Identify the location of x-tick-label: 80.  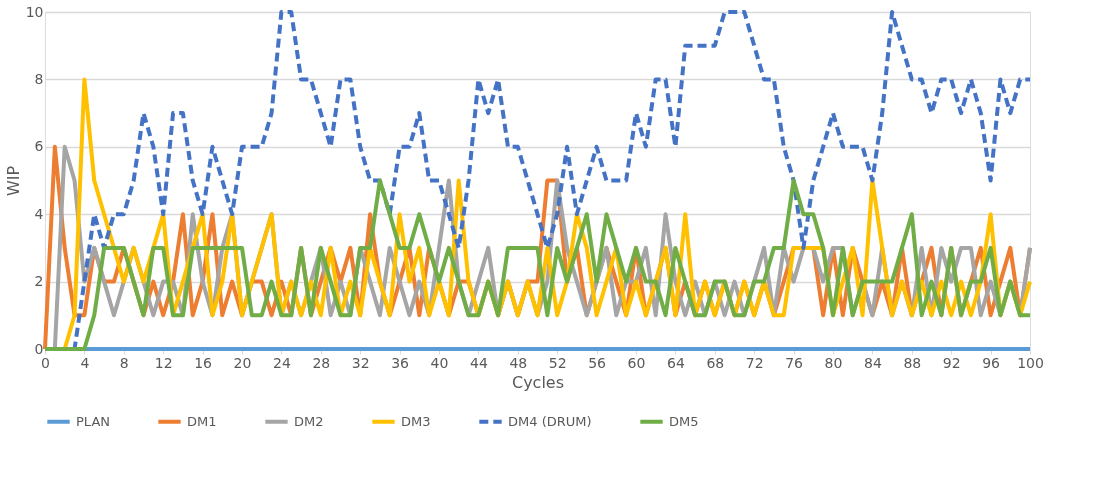
(833, 362).